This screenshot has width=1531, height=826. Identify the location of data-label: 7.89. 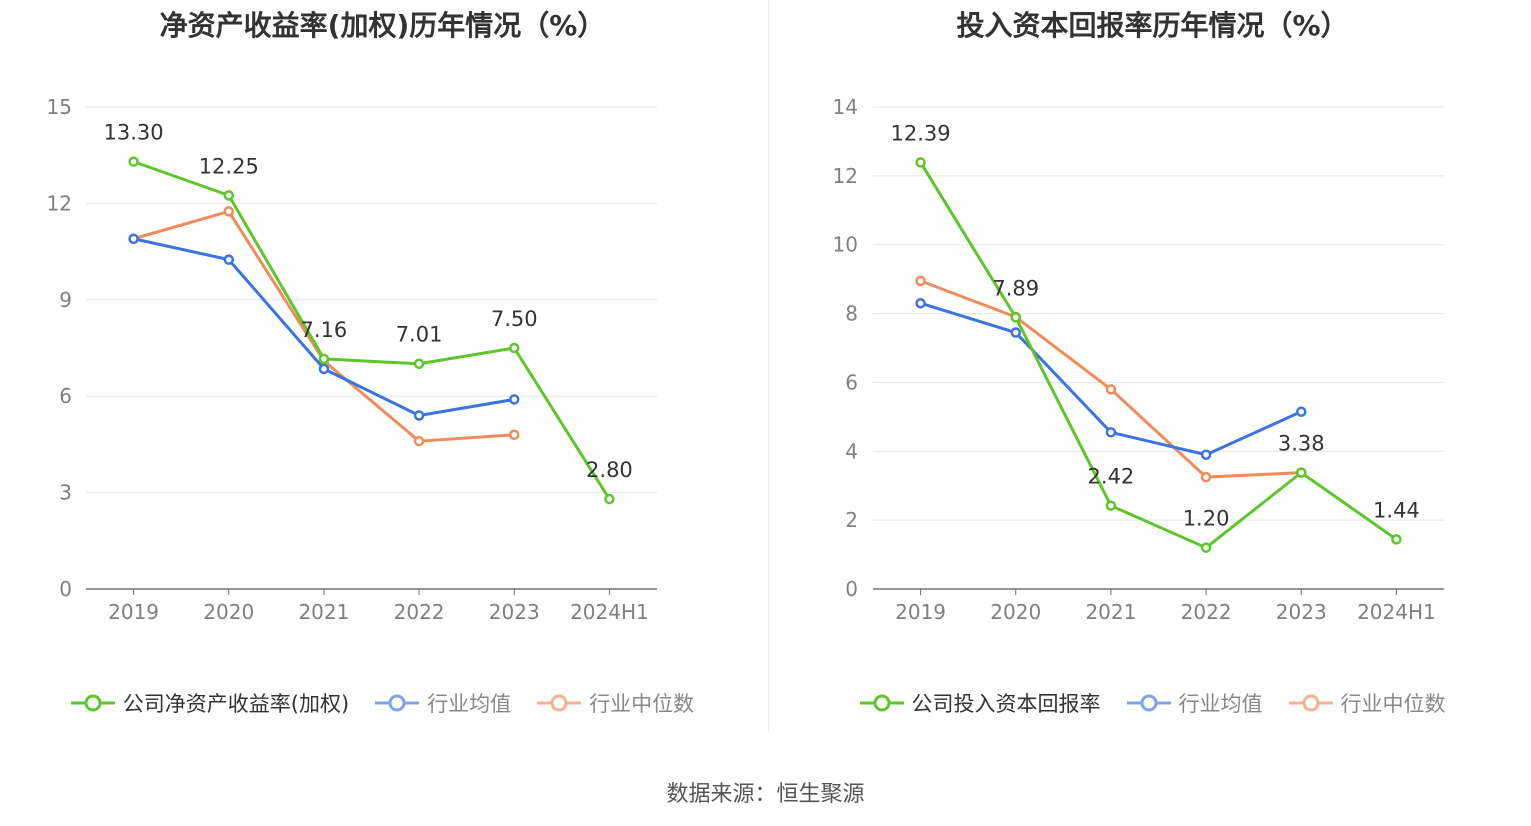
(1015, 288).